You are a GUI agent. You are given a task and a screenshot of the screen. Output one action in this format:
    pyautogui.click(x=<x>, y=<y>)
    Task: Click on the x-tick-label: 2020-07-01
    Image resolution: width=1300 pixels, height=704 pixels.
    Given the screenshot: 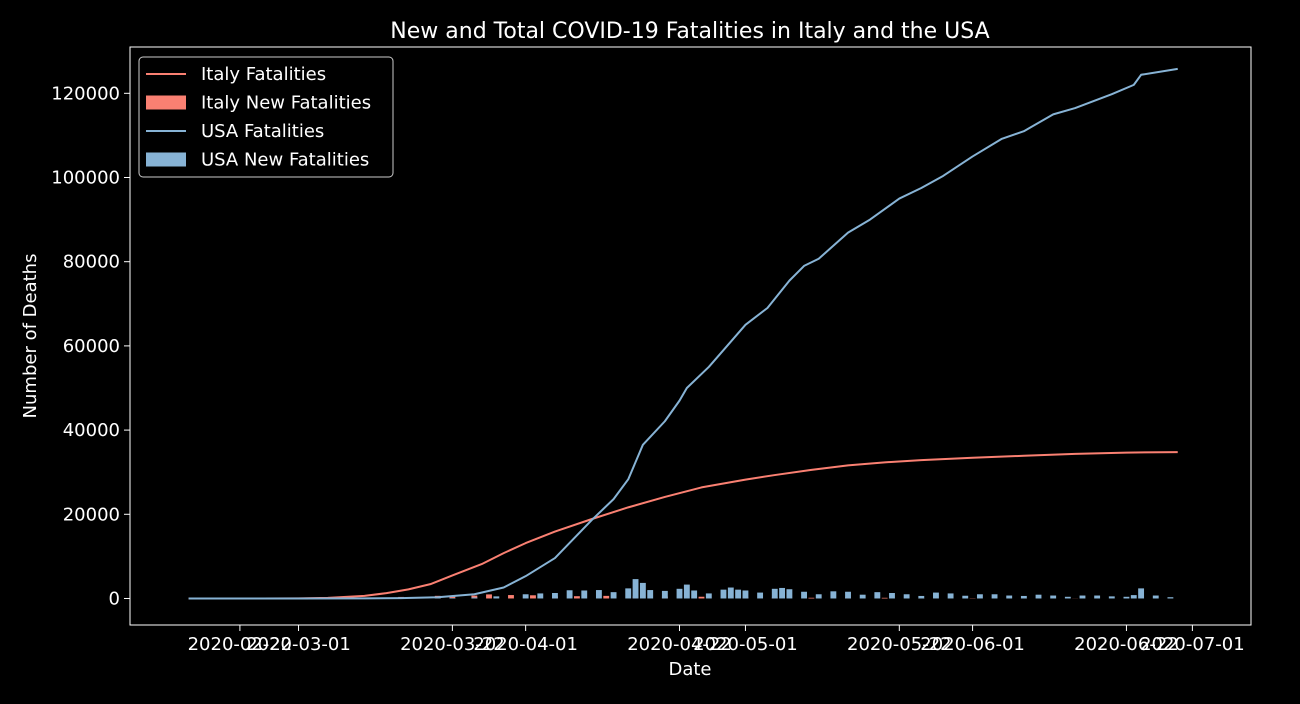 What is the action you would take?
    pyautogui.click(x=1192, y=644)
    